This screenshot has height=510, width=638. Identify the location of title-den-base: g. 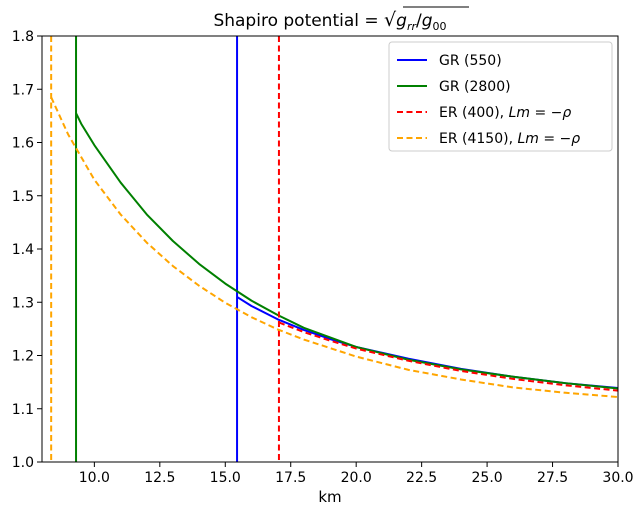
(427, 21).